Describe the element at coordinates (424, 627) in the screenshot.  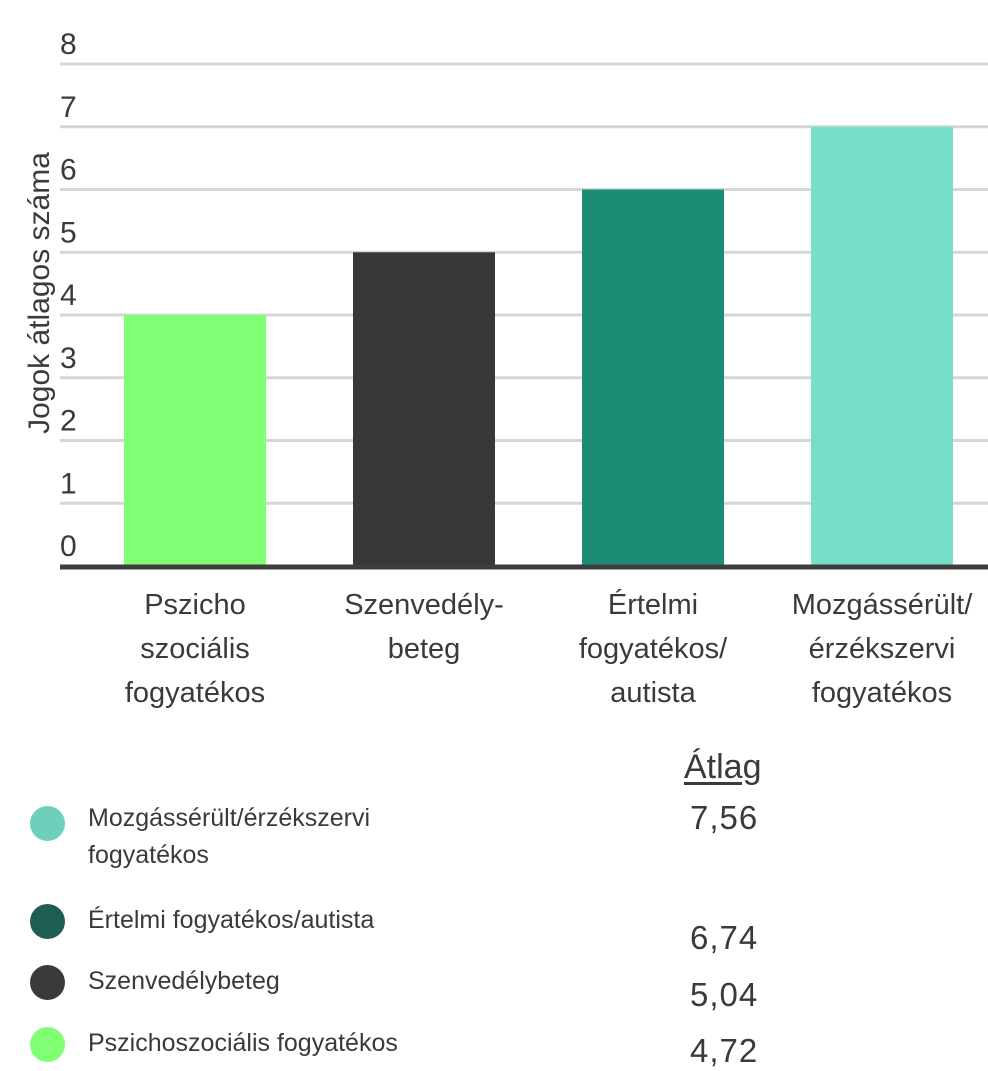
I see `x-tick-label-2: Szenvedély-beteg` at that location.